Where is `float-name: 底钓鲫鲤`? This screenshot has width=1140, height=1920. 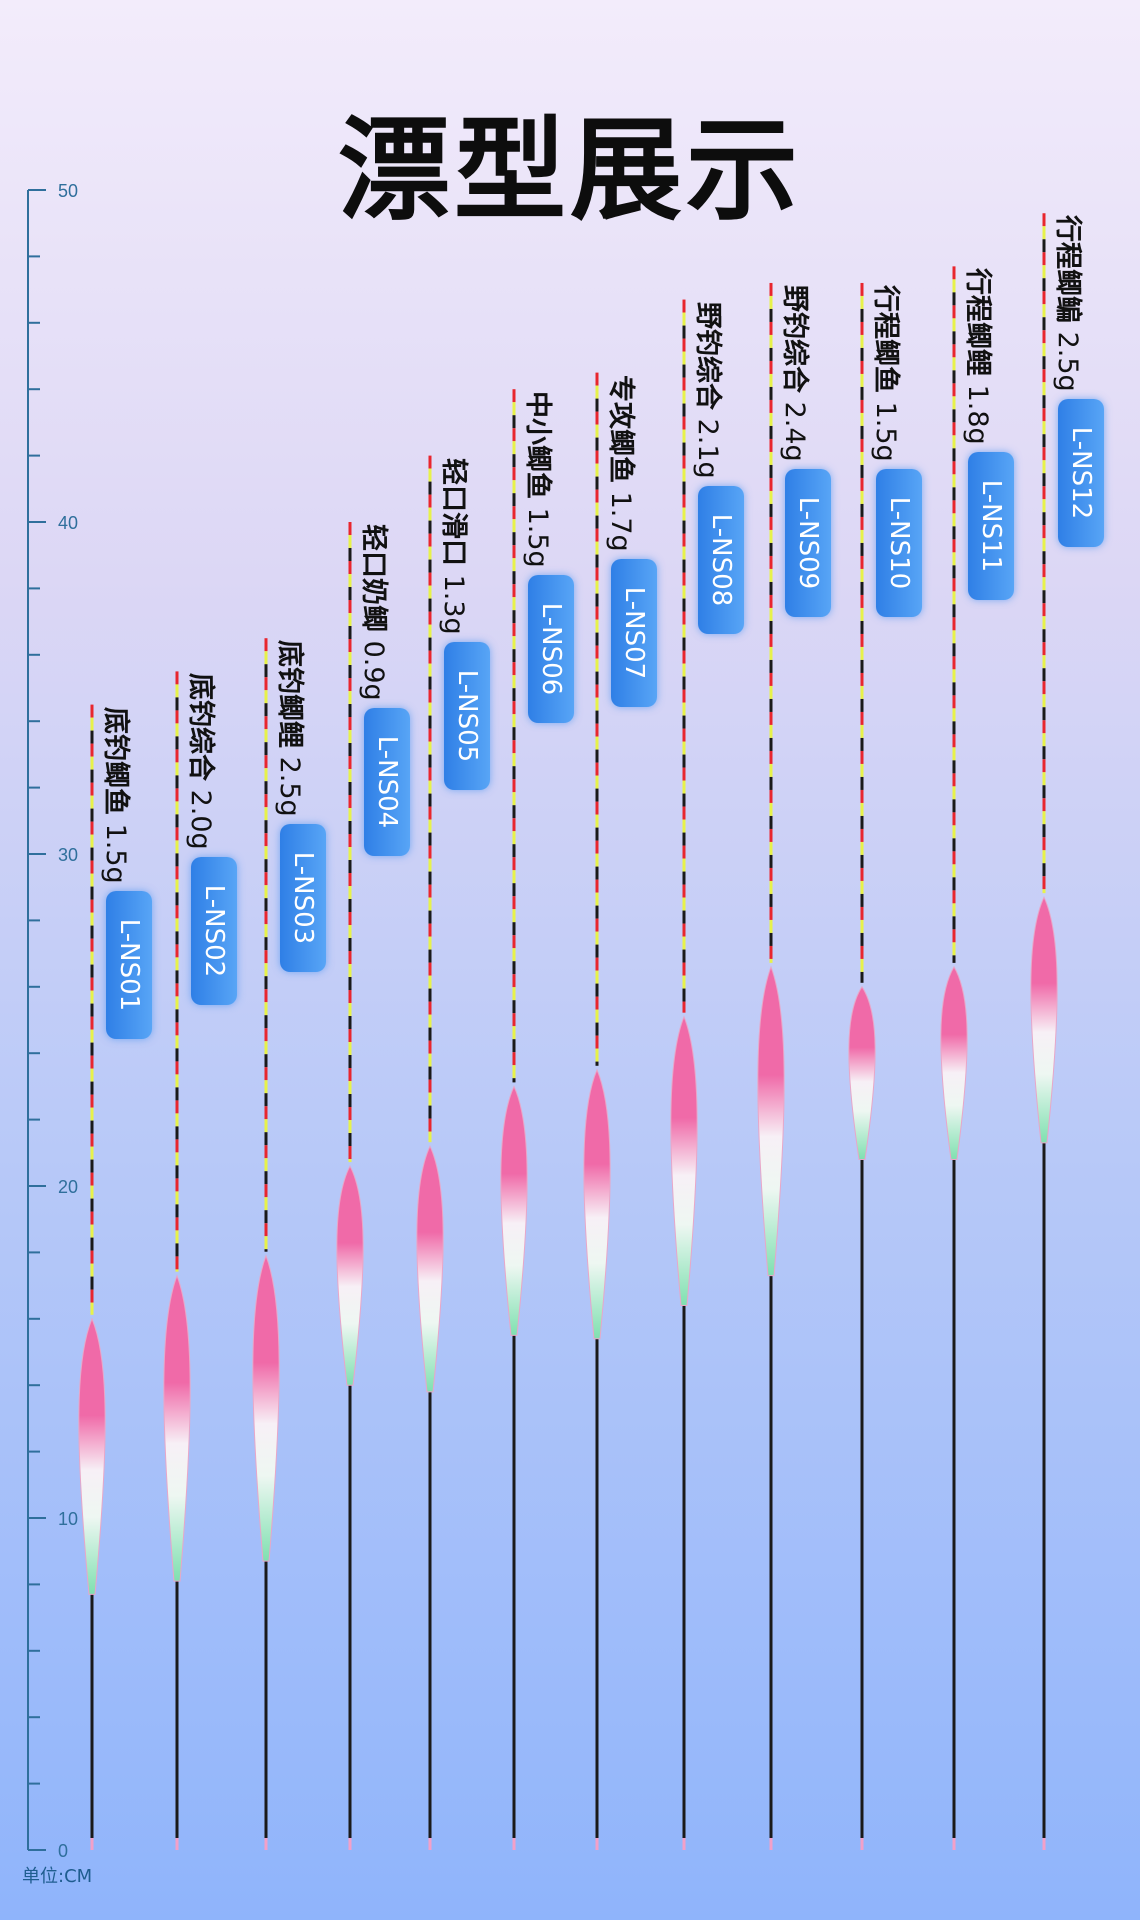
float-name: 底钓鲫鲤 is located at coordinates (289, 694).